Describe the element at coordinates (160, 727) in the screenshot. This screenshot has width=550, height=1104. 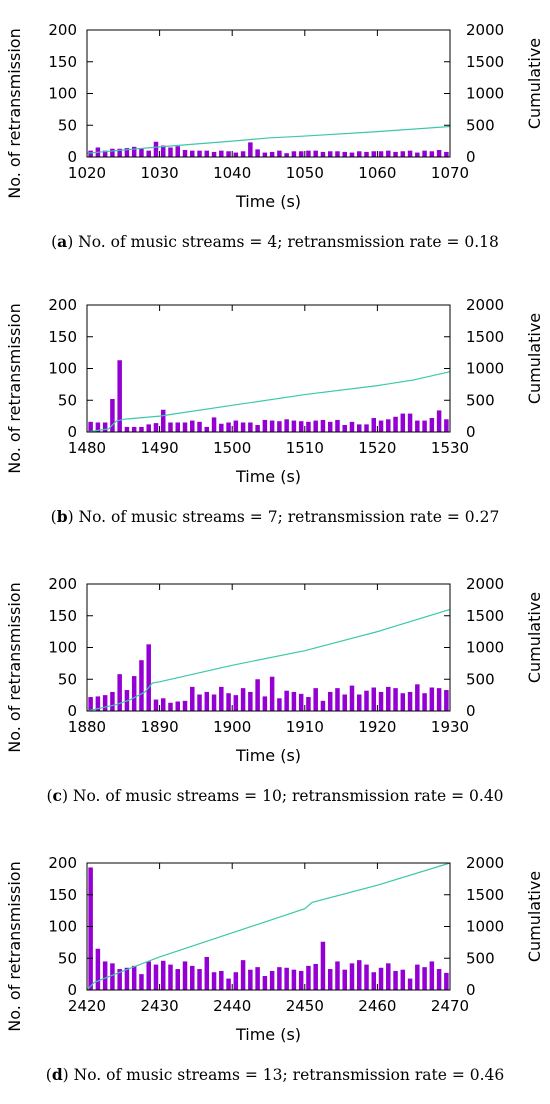
I see `x-tick-label: 1890` at that location.